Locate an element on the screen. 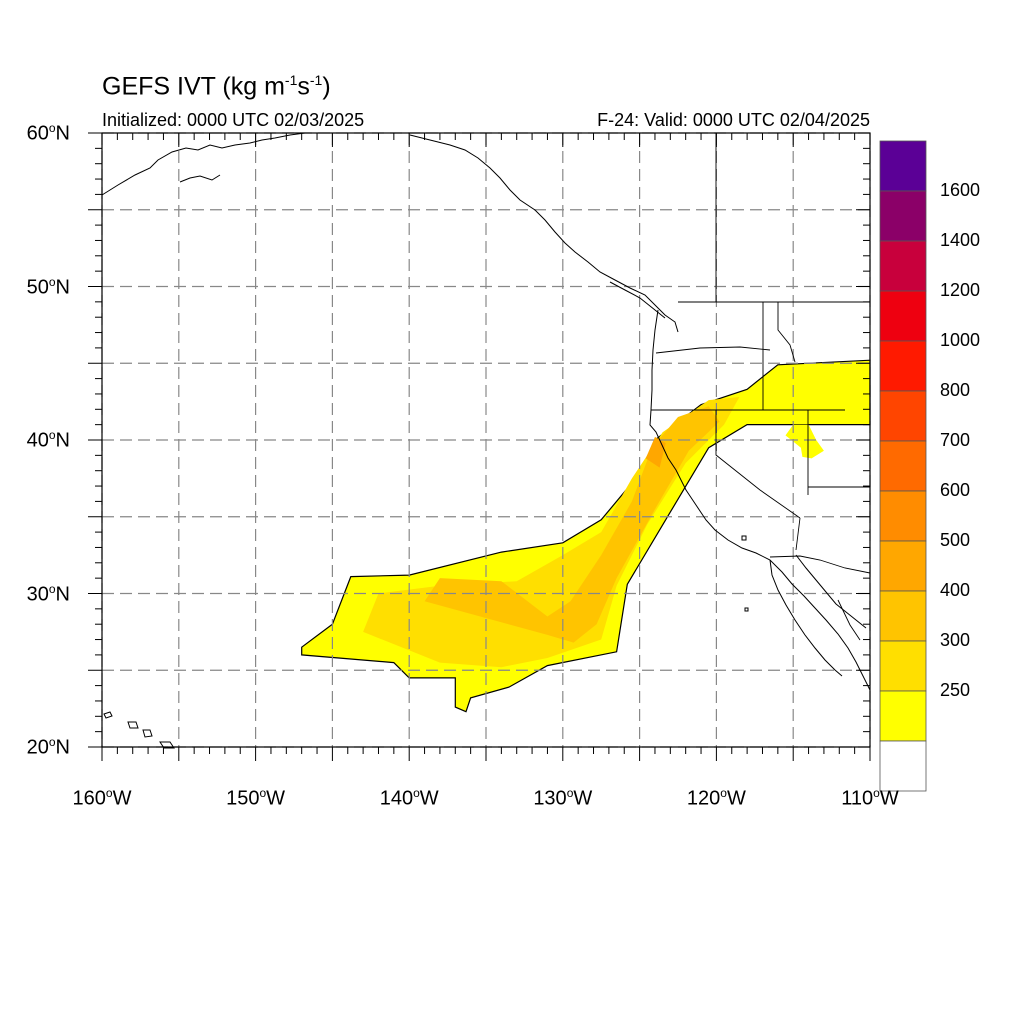 The image size is (1024, 1024). colorbar-label: 1400 is located at coordinates (960, 240).